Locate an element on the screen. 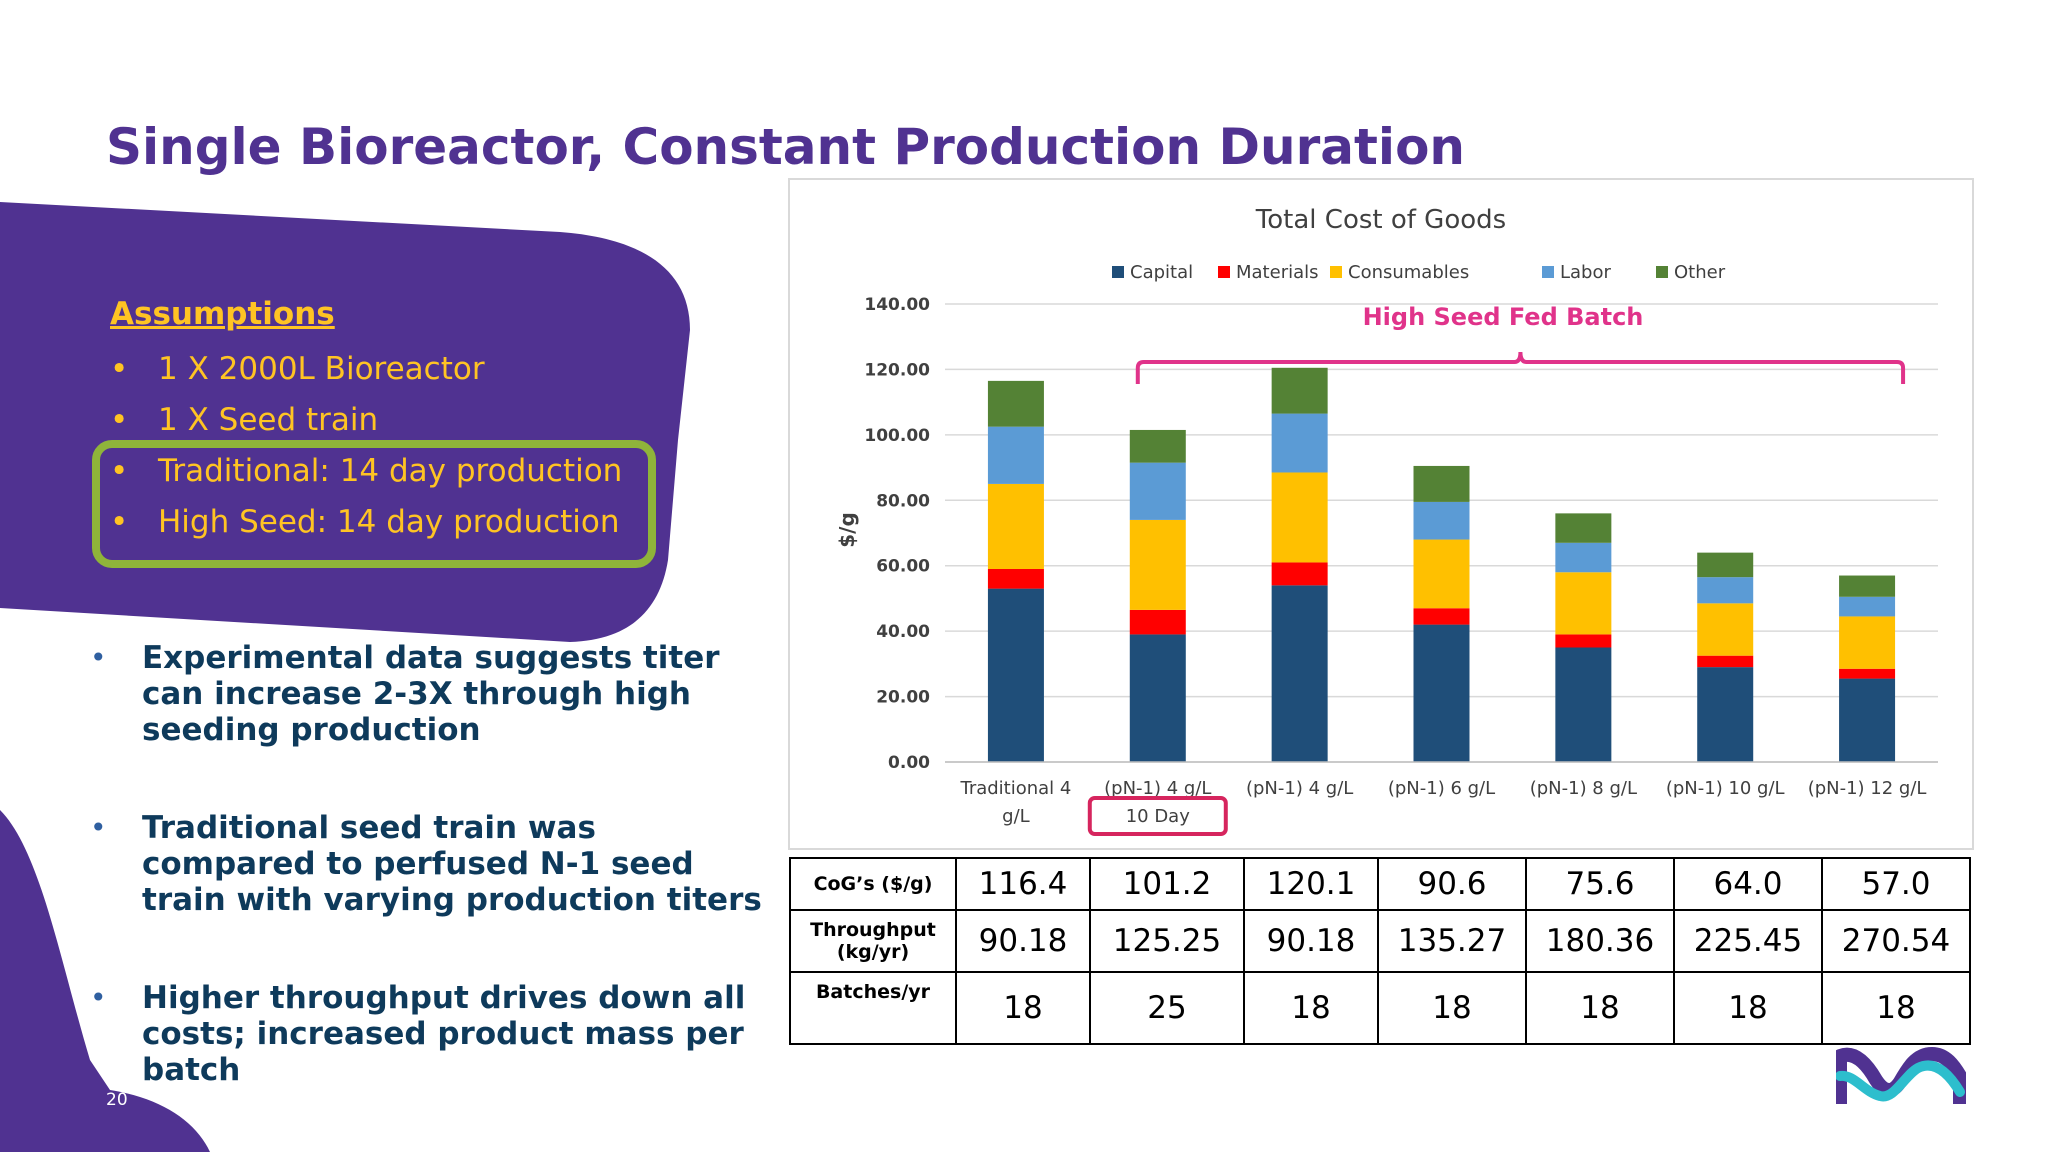 The height and width of the screenshot is (1152, 2048). y-axis-label: $/g is located at coordinates (847, 530).